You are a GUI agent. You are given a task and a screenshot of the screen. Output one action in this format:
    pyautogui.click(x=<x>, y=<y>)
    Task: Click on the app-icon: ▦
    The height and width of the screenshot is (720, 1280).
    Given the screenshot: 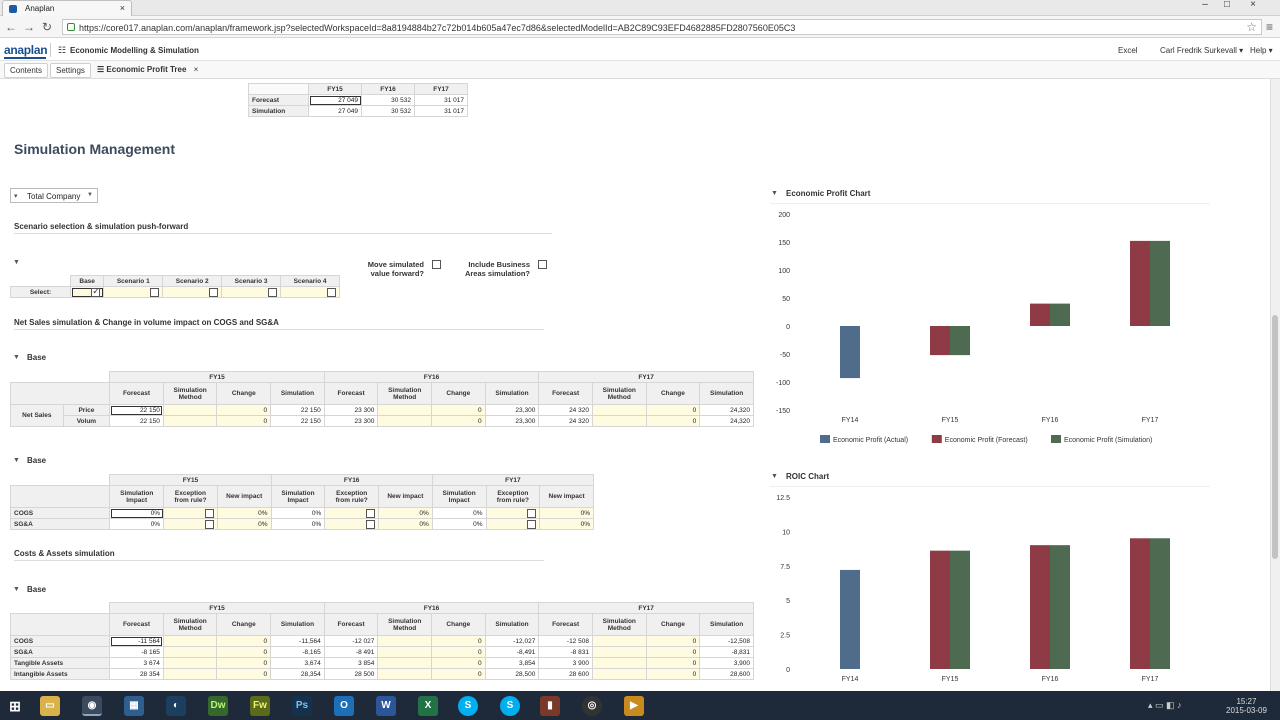 What is the action you would take?
    pyautogui.click(x=134, y=706)
    